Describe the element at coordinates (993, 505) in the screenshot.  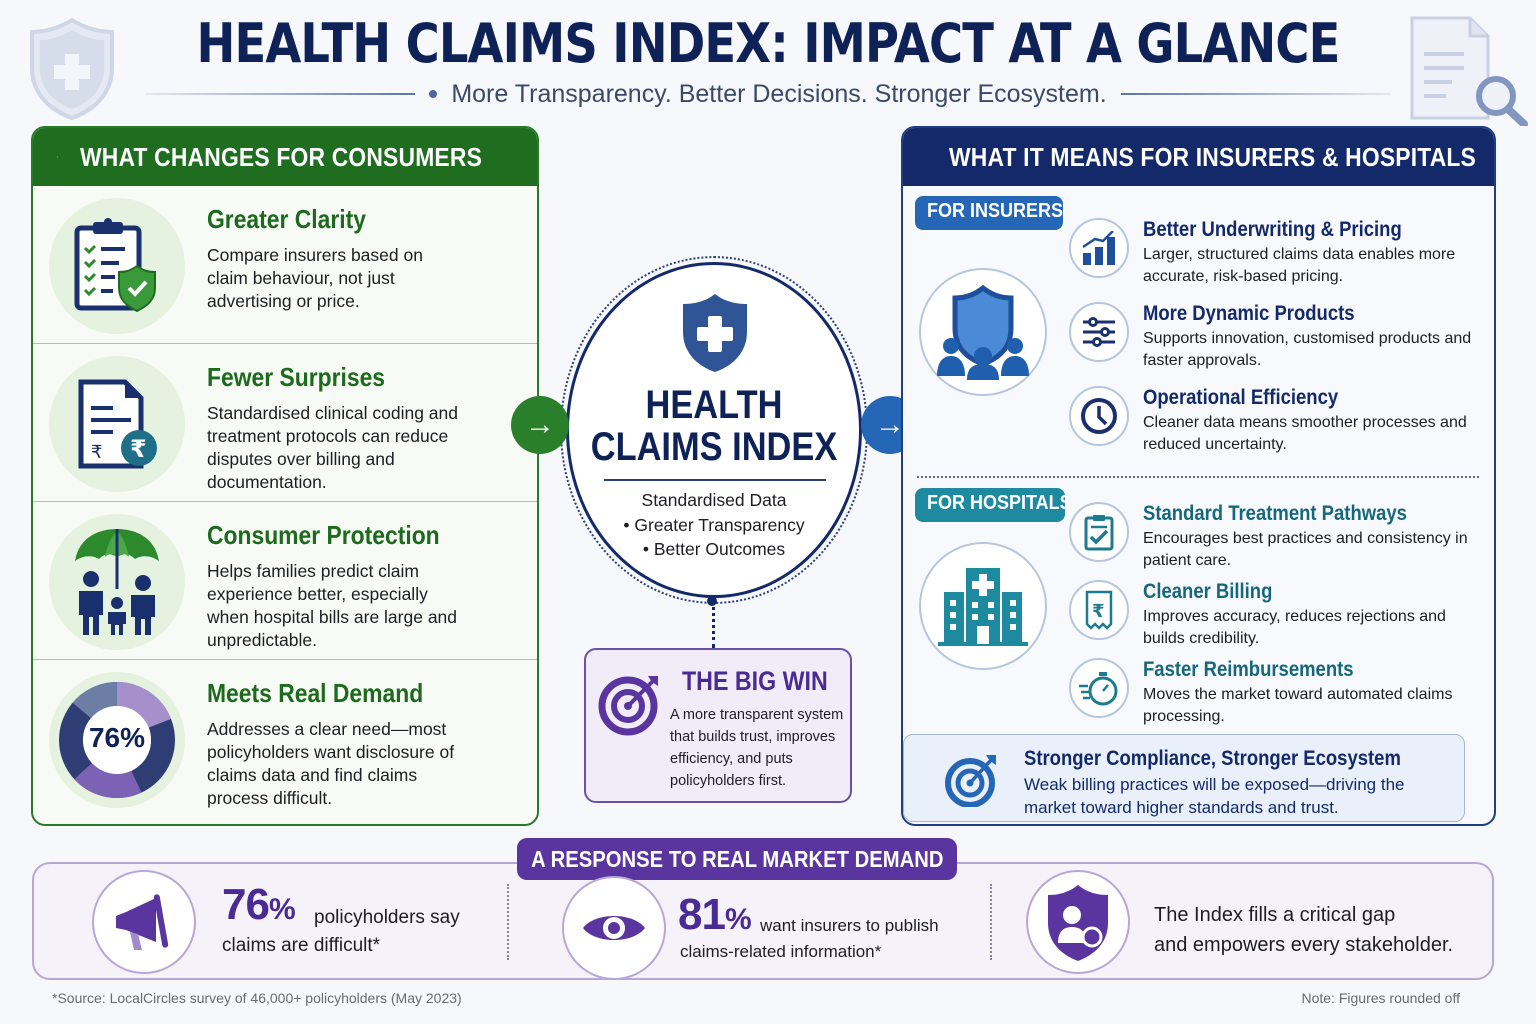
I see `hospitals-label: FOR HOSPITALS` at that location.